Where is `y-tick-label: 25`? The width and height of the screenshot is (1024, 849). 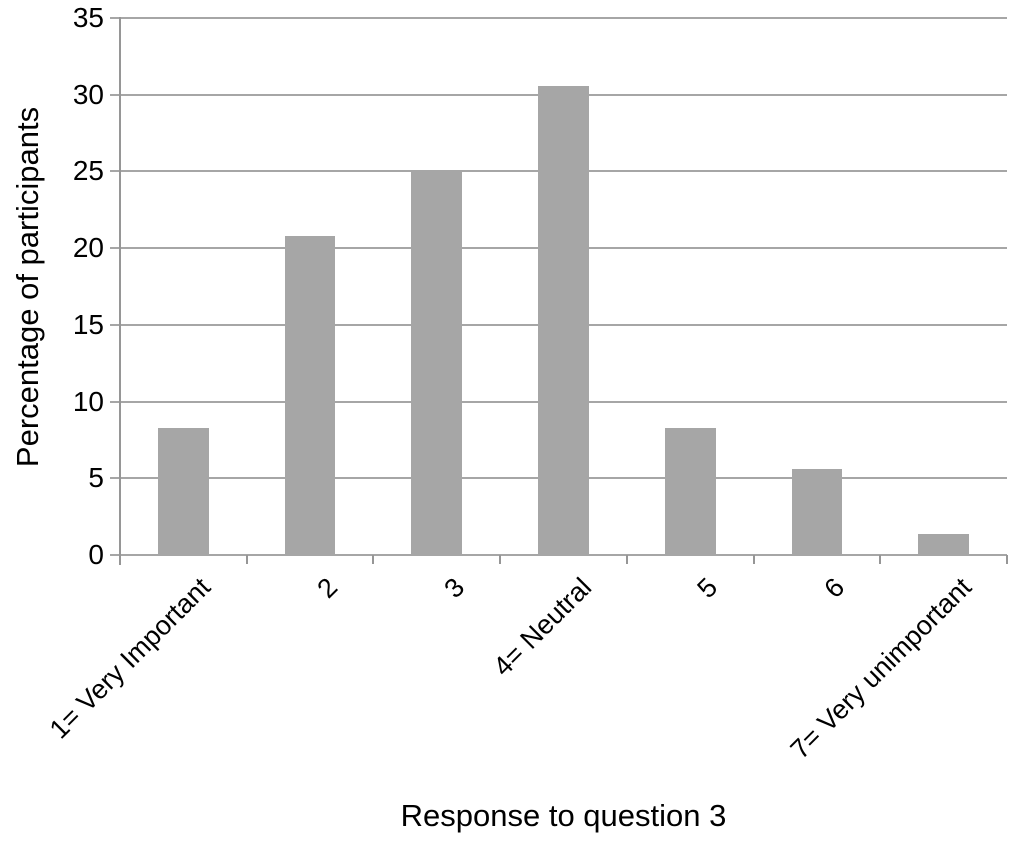
y-tick-label: 25 is located at coordinates (88, 171).